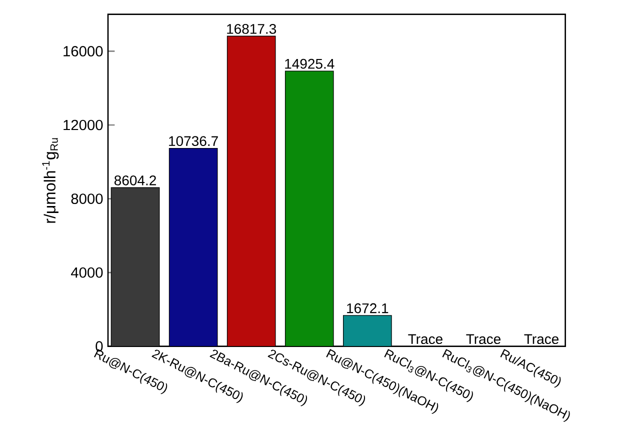 Image resolution: width=629 pixels, height=445 pixels. Describe the element at coordinates (251, 29) in the screenshot. I see `data-label: 16817.3` at that location.